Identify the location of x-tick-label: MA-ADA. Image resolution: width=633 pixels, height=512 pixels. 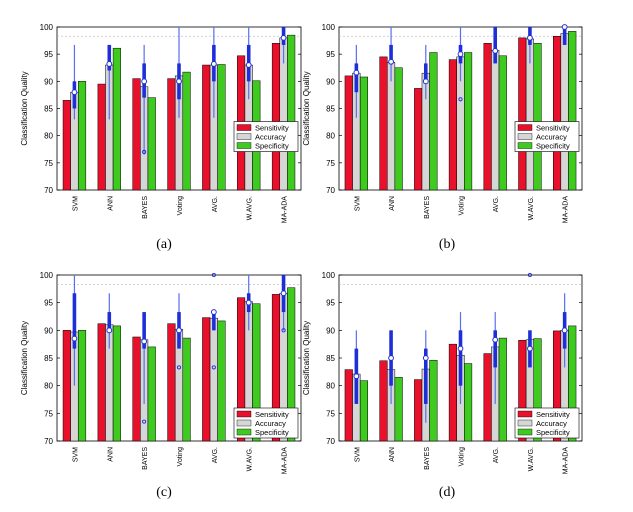
(566, 210).